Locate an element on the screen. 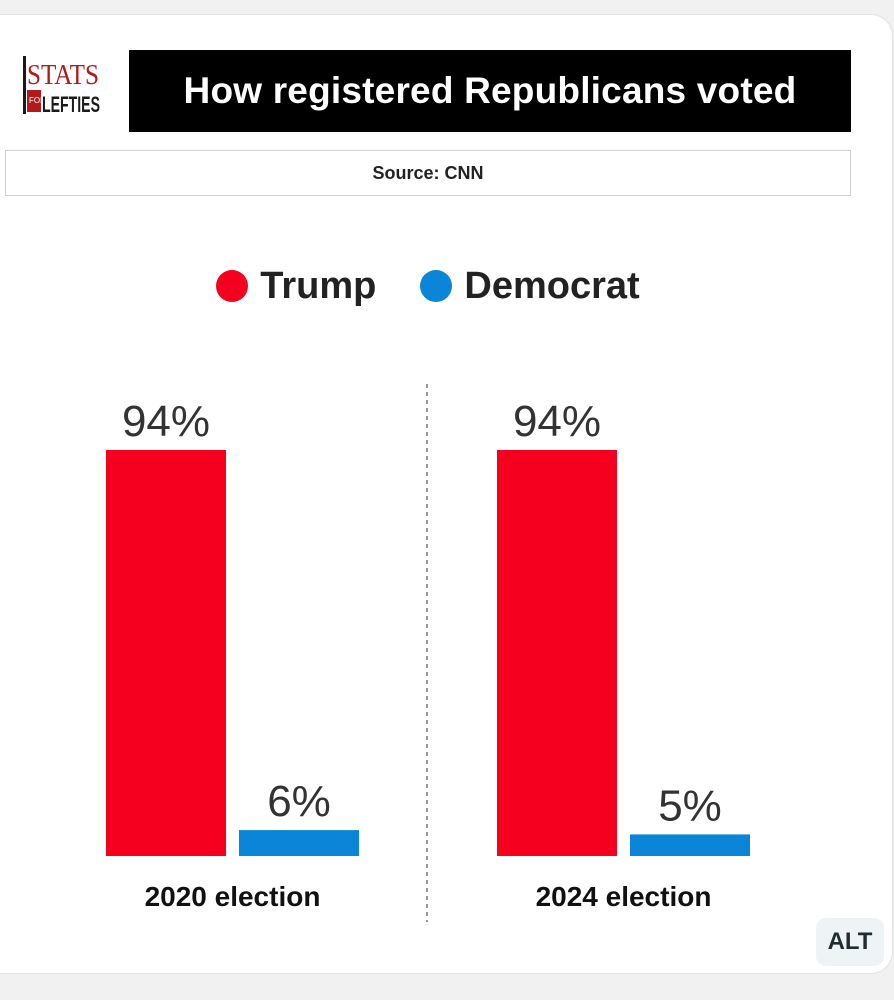 The width and height of the screenshot is (894, 1000). chart-title-text: How registered Republicans voted is located at coordinates (490, 90).